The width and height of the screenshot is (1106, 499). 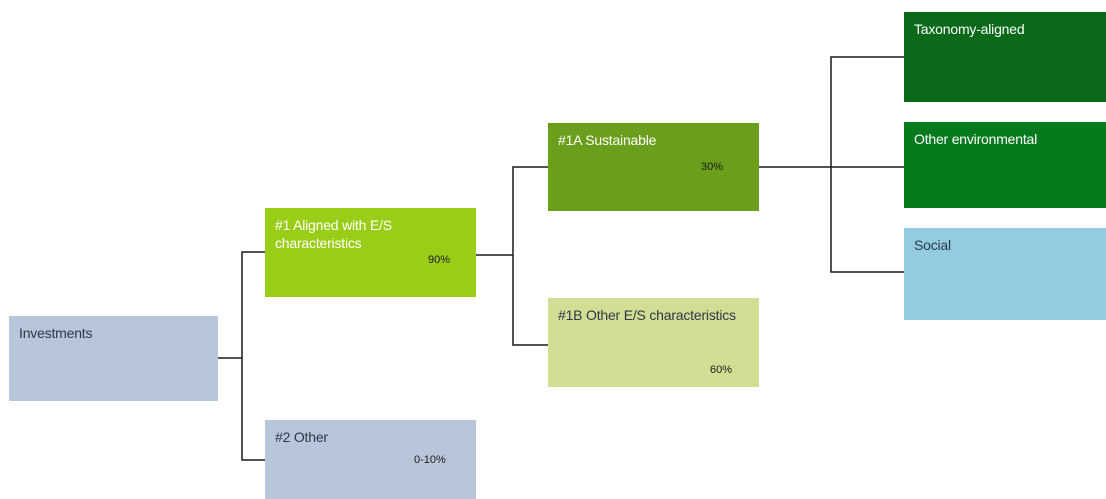 What do you see at coordinates (647, 315) in the screenshot?
I see `node-other-es-label: #1B Other E/S characteristics` at bounding box center [647, 315].